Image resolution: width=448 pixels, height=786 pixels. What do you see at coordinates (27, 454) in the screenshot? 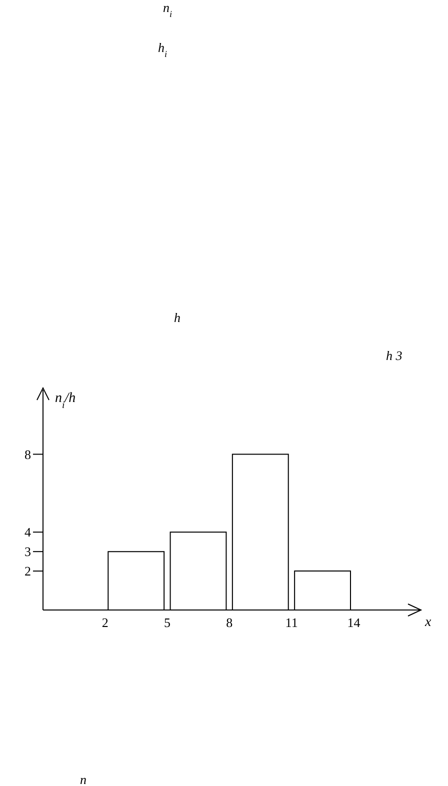
I see `y-tick-label: 8` at bounding box center [27, 454].